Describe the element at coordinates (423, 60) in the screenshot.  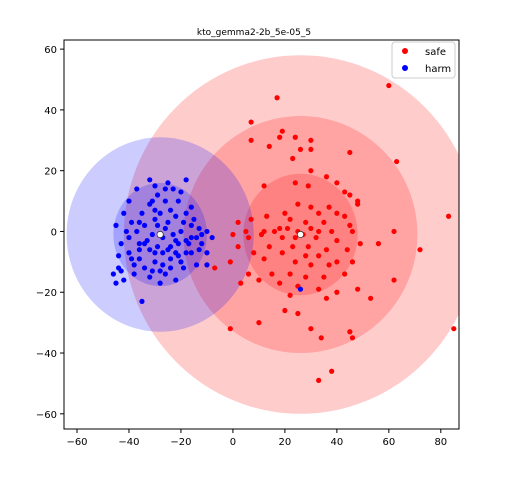
I see `legend: safe harm` at that location.